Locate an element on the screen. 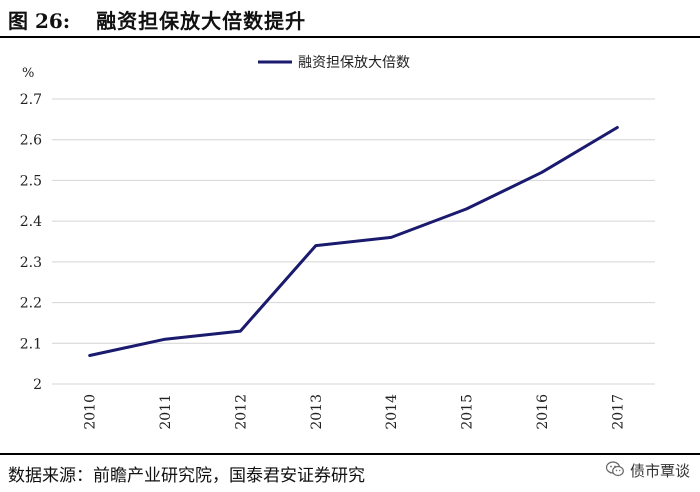 This screenshot has height=492, width=700. y-tick-label: 2.3 is located at coordinates (31, 263).